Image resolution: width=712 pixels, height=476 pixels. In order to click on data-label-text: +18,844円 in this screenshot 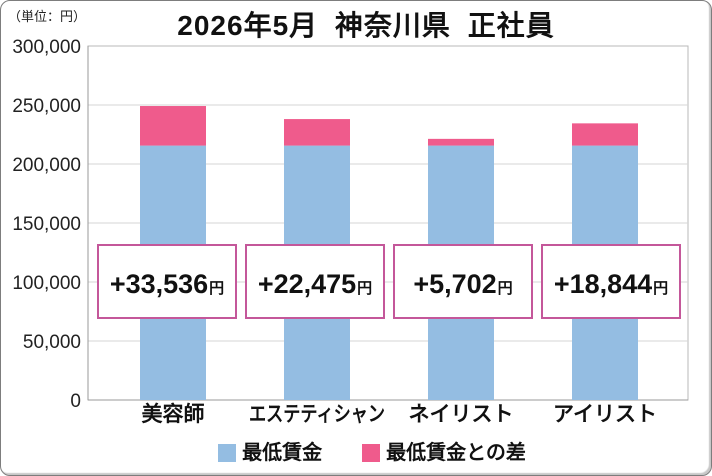, I will do `click(611, 284)`.